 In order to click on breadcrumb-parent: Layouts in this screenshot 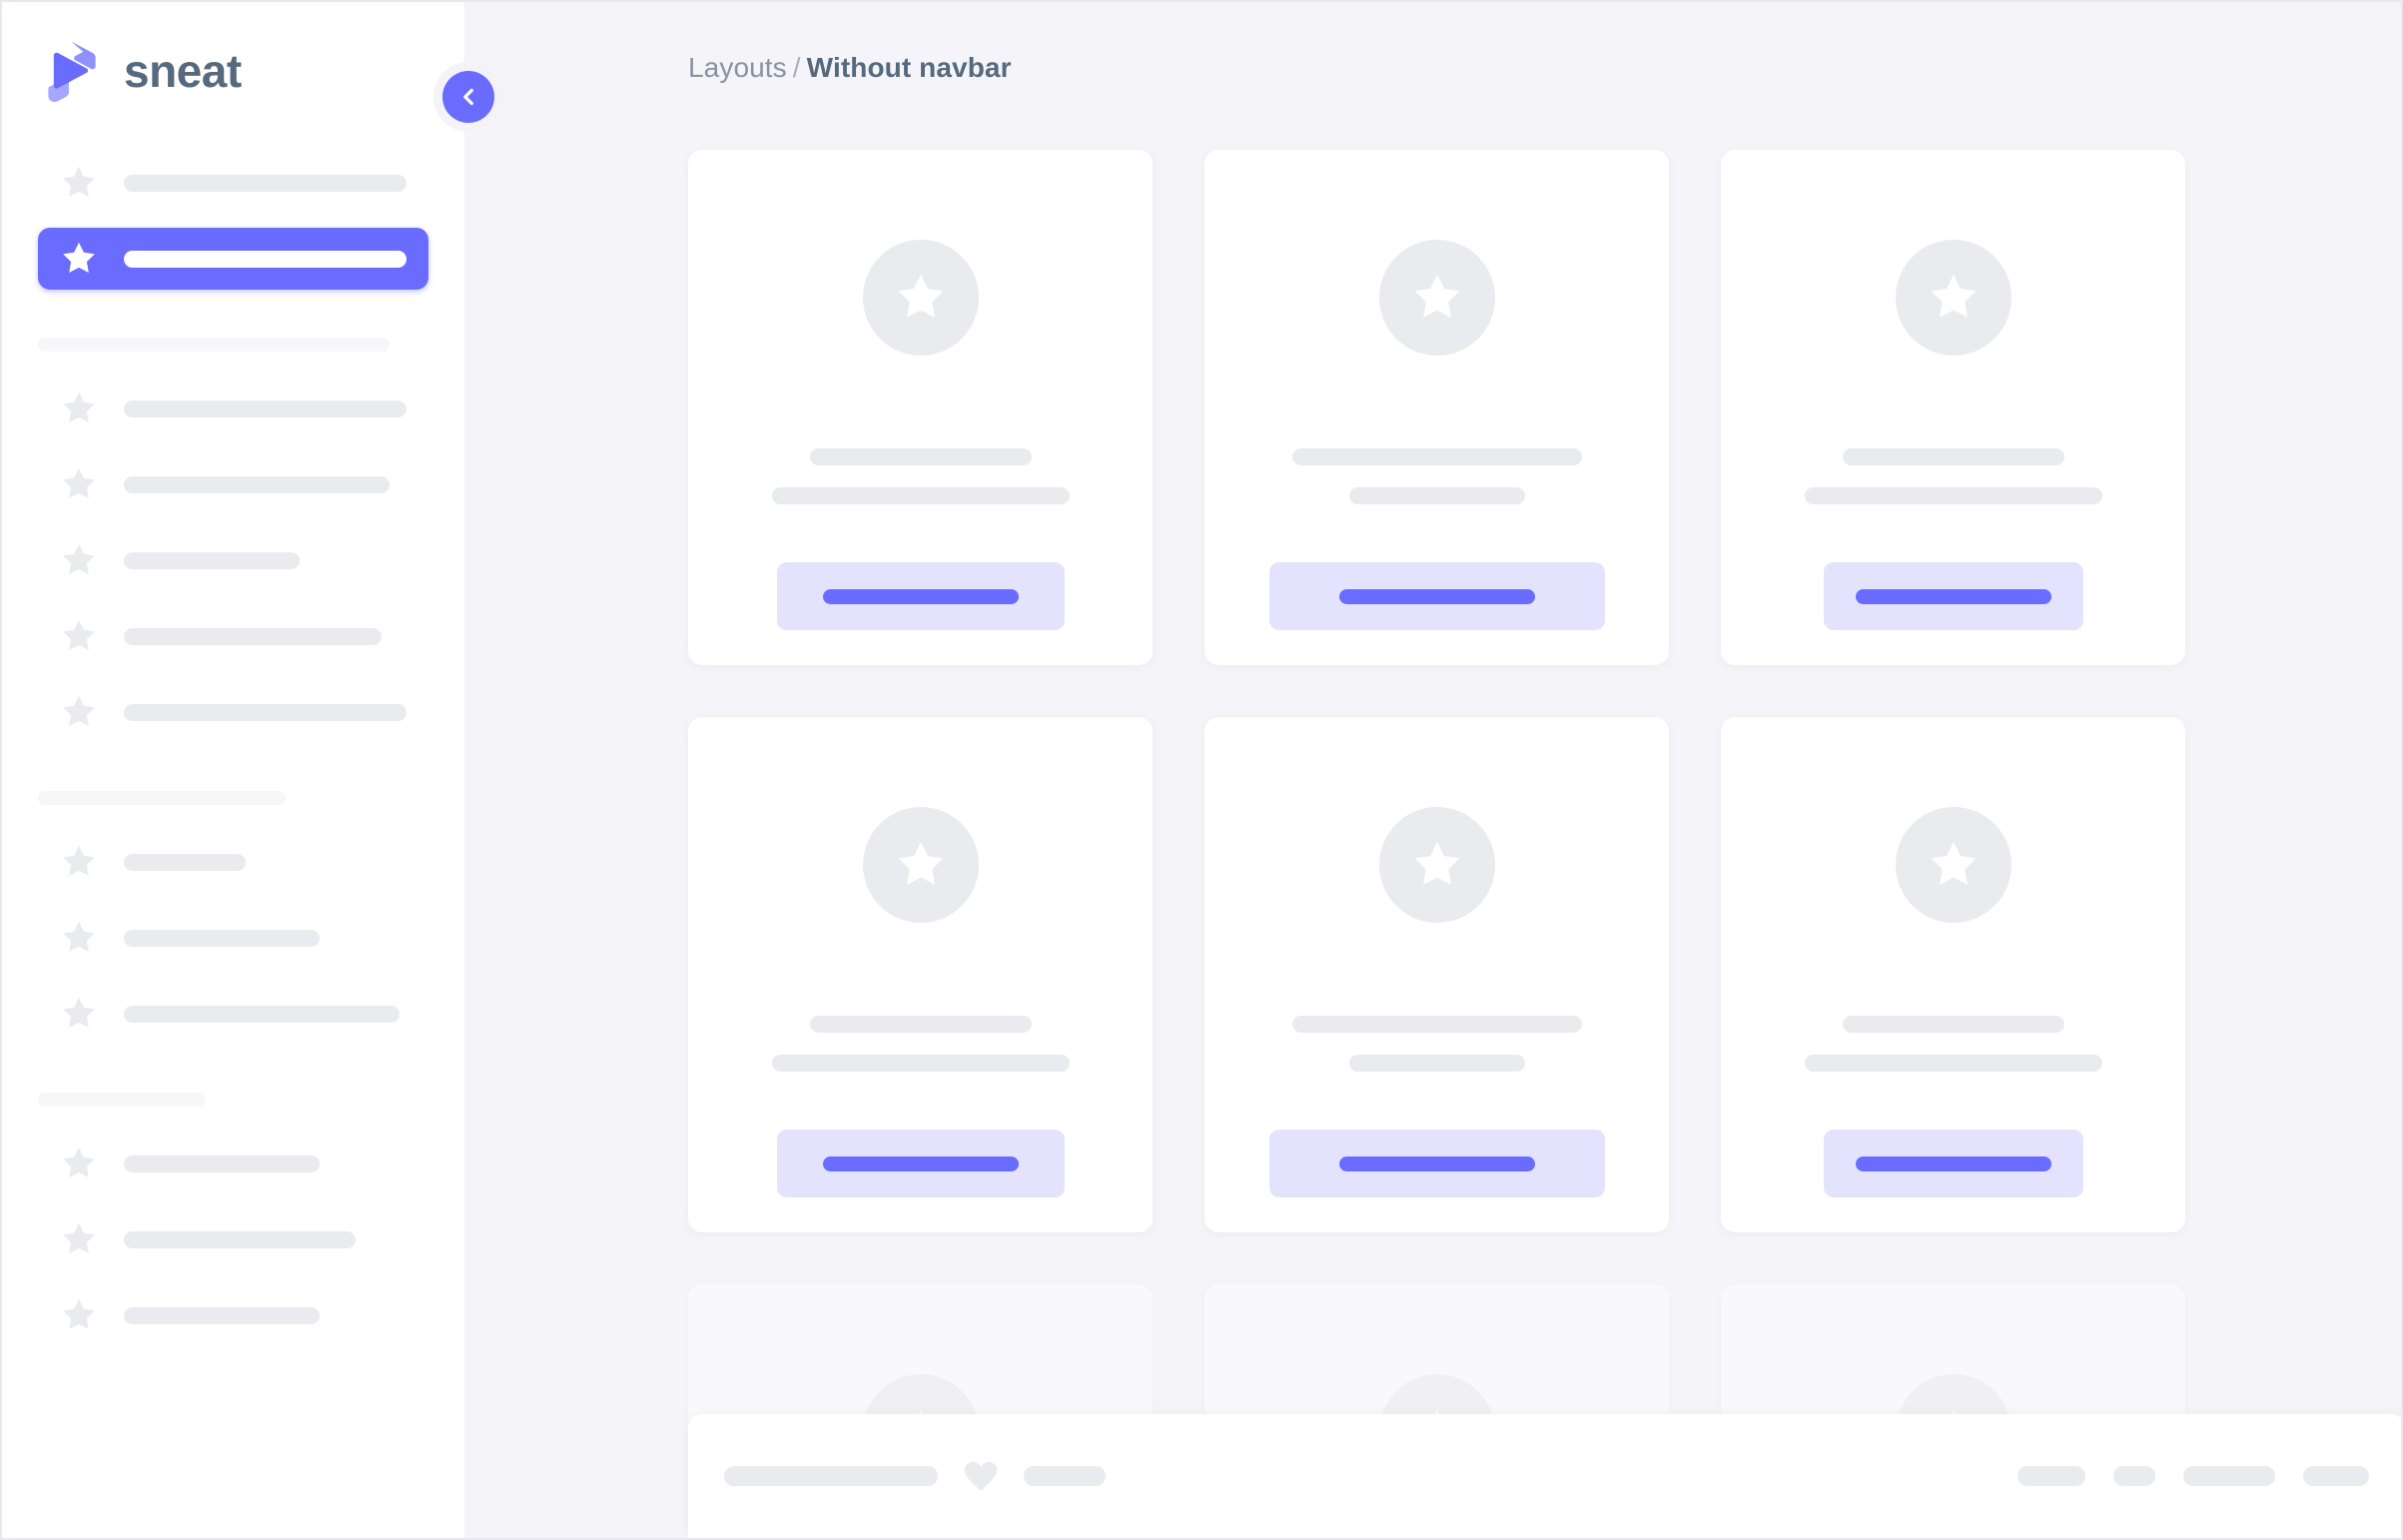, I will do `click(737, 67)`.